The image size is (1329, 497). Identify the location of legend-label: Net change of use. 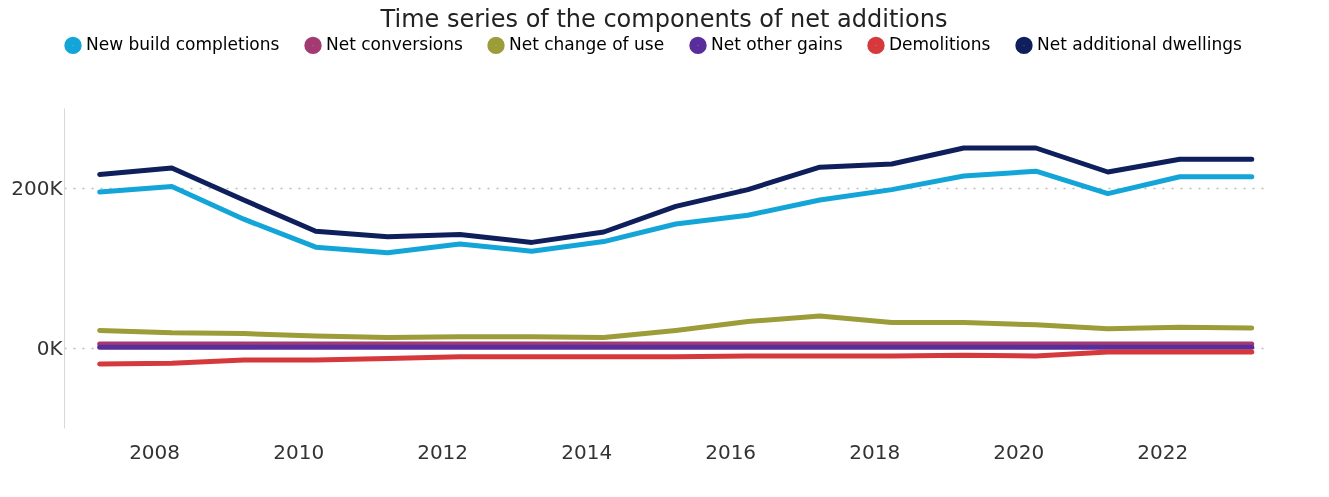
(587, 44).